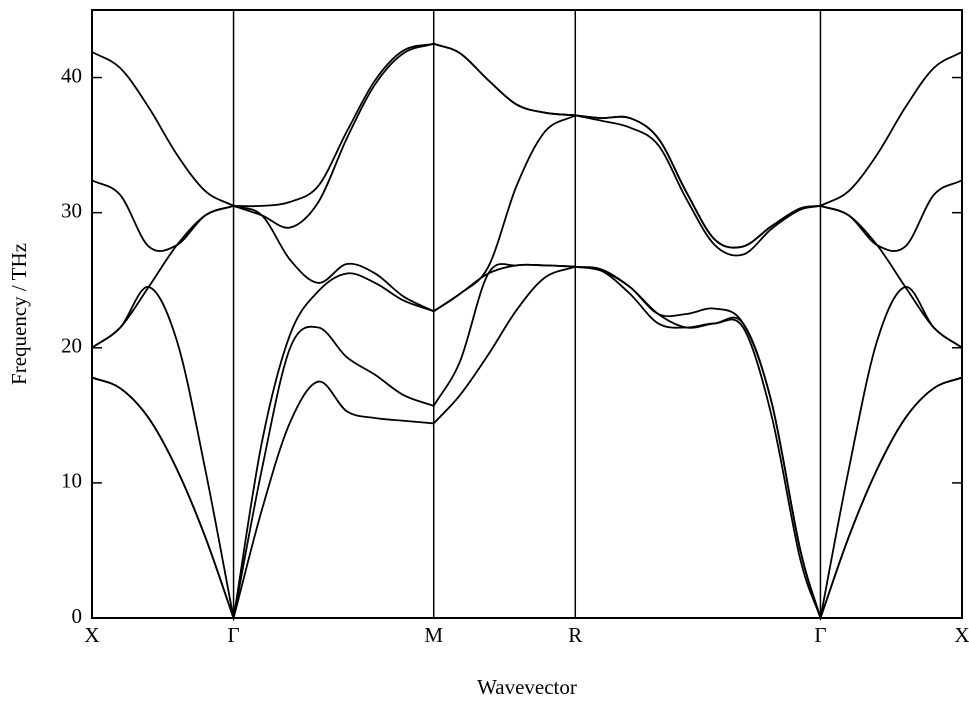 The height and width of the screenshot is (701, 969). I want to click on y-tick-label: 10, so click(71, 481).